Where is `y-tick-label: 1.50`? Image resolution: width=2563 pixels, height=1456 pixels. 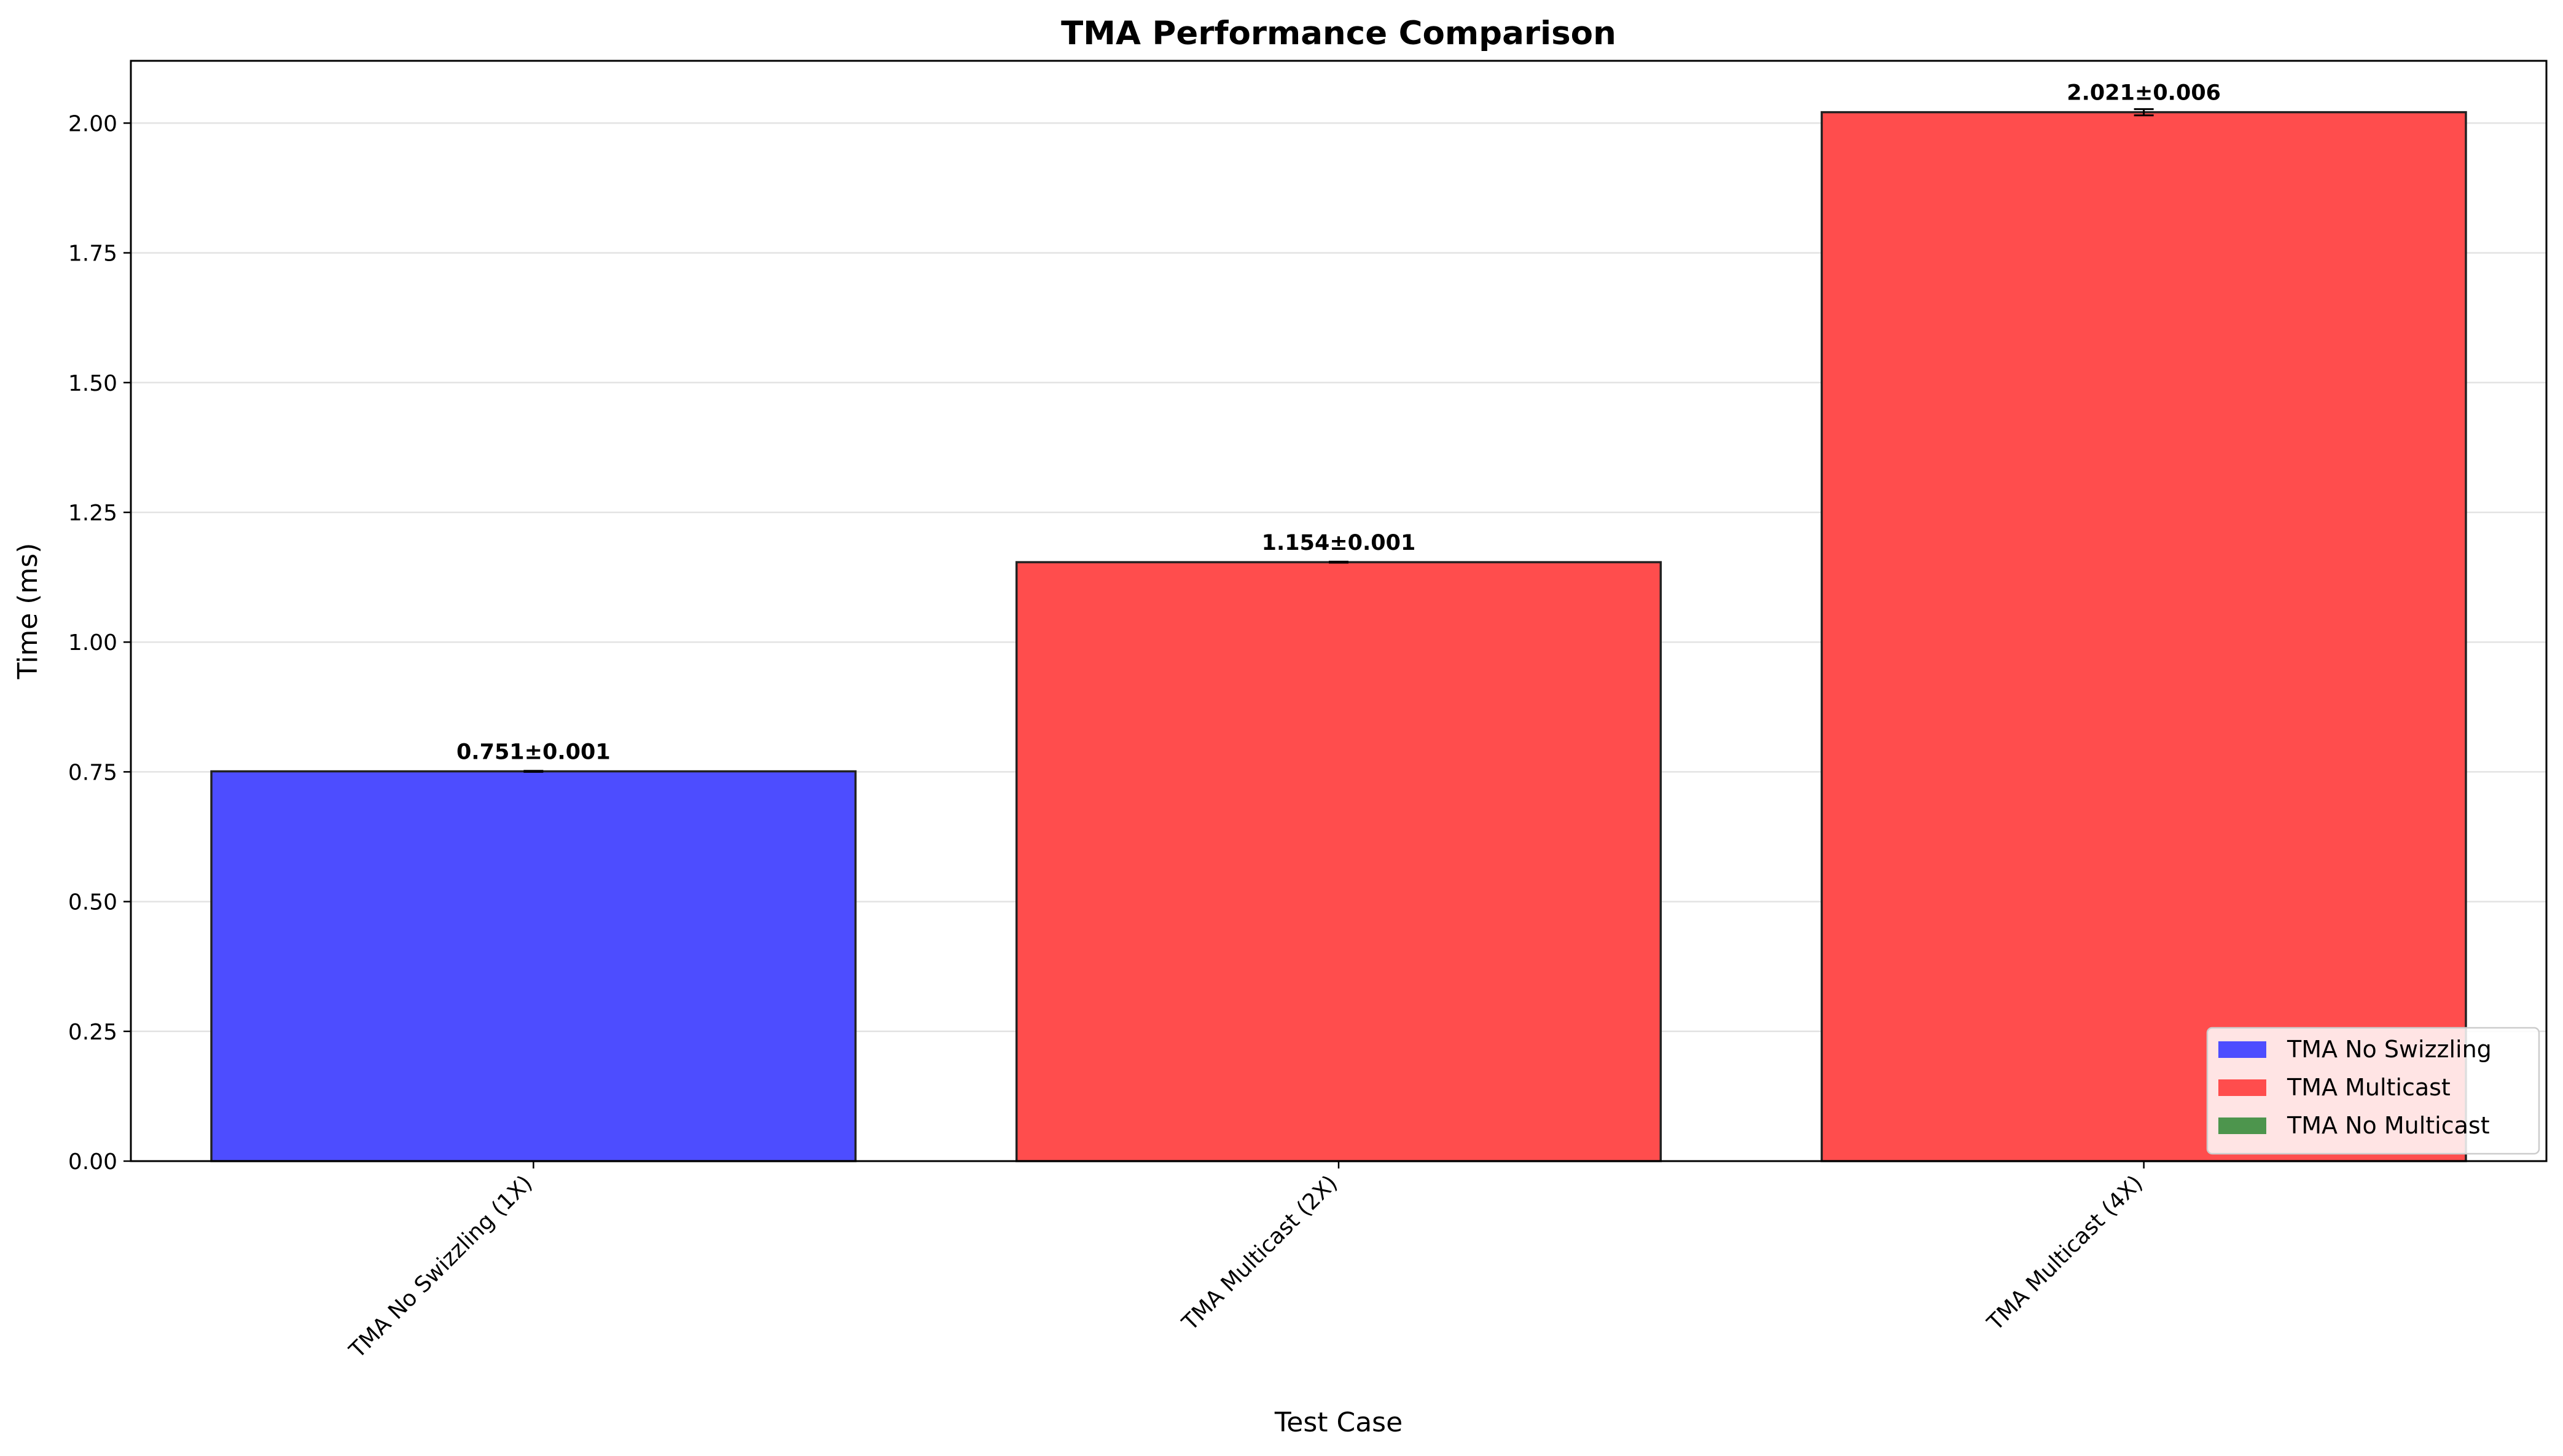 y-tick-label: 1.50 is located at coordinates (92, 383).